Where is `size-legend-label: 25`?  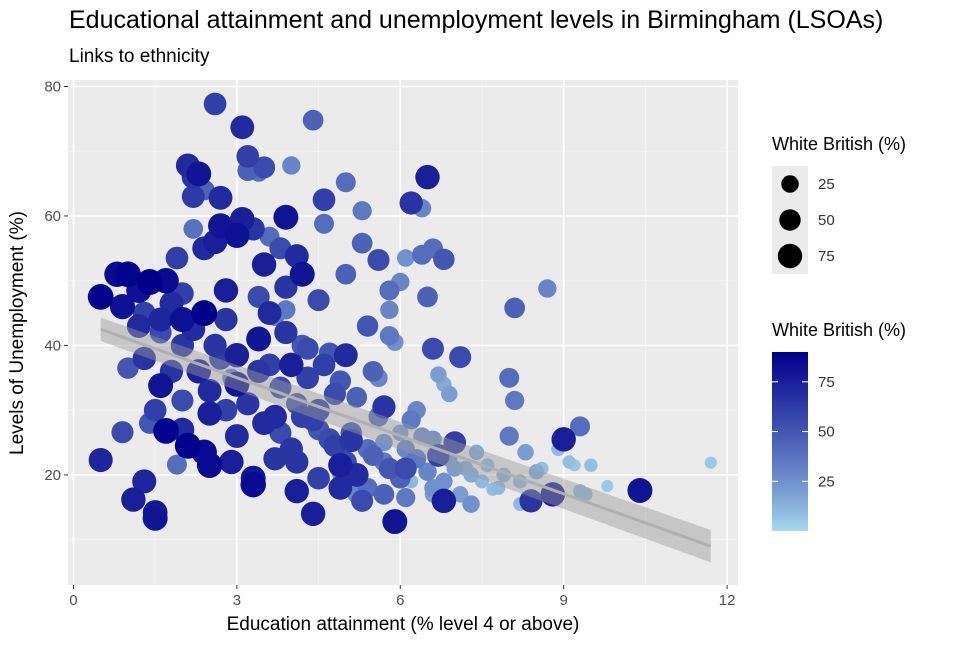
size-legend-label: 25 is located at coordinates (826, 184).